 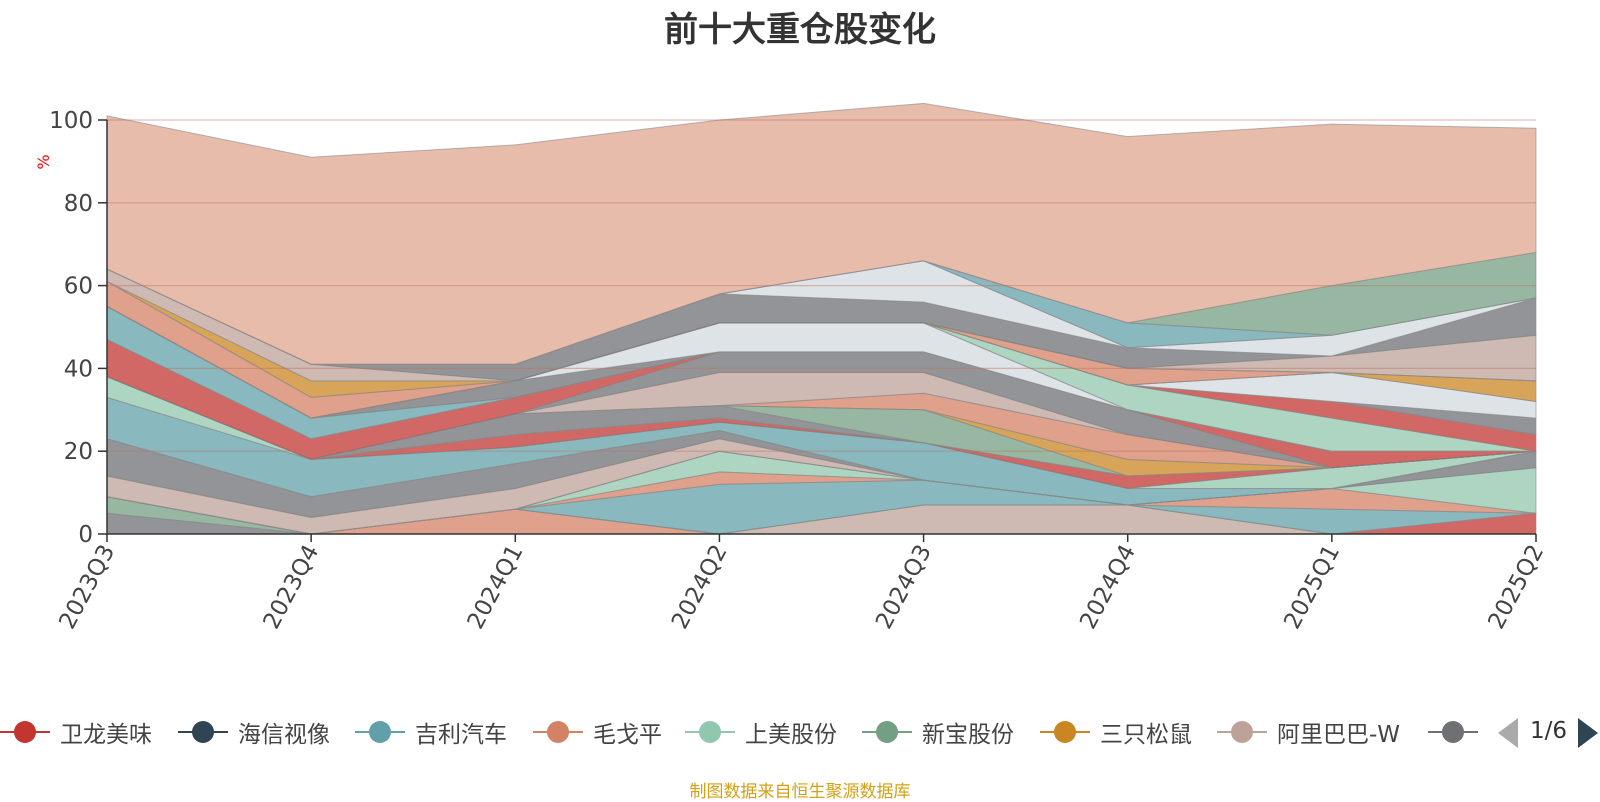 I want to click on legend-item-1: 海信视像, so click(x=254, y=732).